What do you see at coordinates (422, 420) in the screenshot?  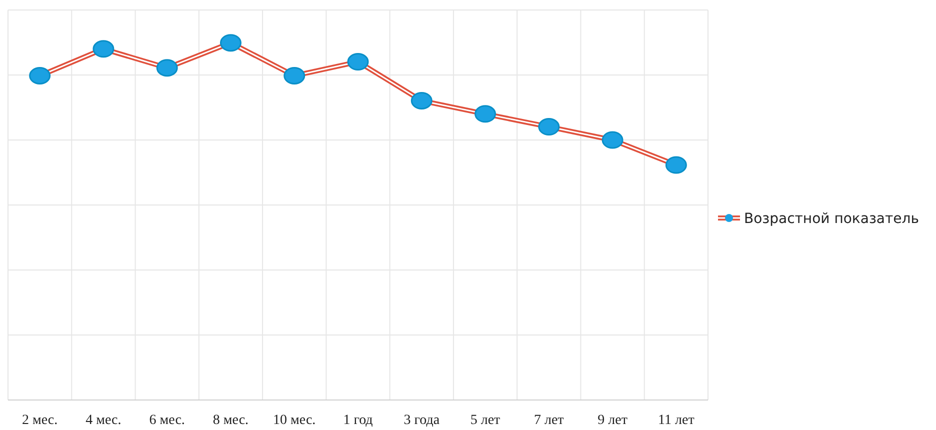 I see `x-tick-label: 3 года` at bounding box center [422, 420].